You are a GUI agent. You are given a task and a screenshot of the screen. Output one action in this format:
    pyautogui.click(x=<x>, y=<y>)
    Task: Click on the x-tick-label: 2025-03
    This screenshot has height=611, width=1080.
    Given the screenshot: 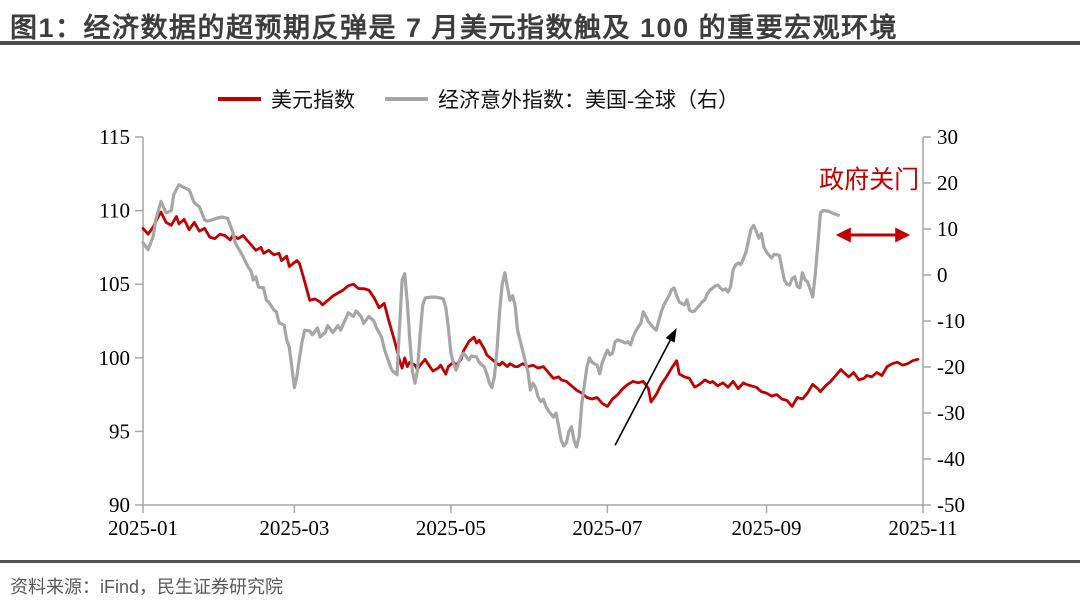 What is the action you would take?
    pyautogui.click(x=294, y=528)
    